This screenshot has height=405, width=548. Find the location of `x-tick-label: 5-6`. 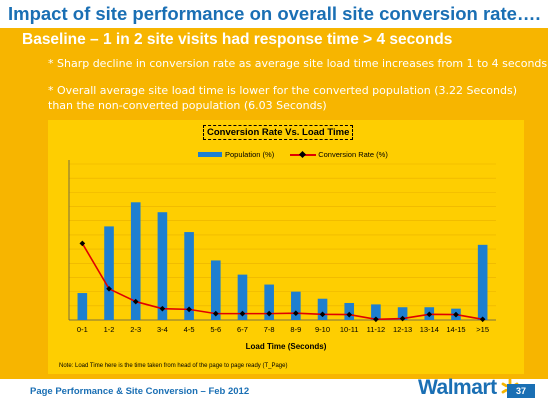

x-tick-label: 5-6 is located at coordinates (215, 329).